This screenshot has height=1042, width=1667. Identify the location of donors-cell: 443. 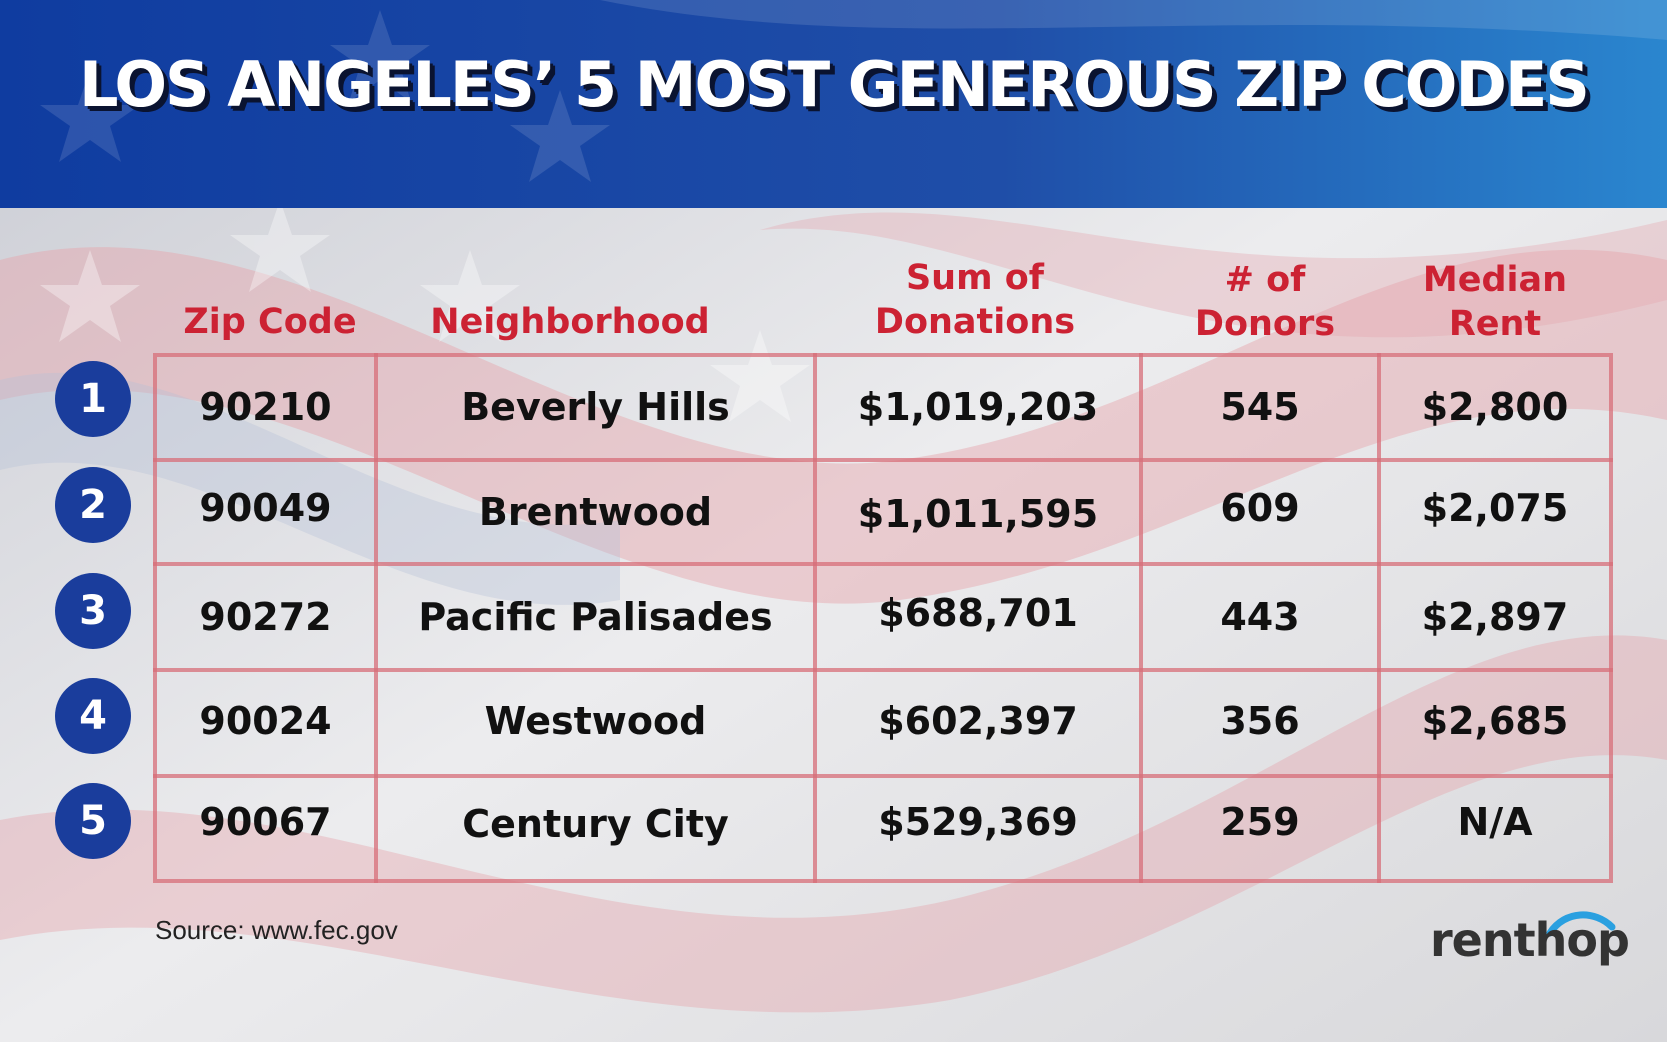
(1260, 617).